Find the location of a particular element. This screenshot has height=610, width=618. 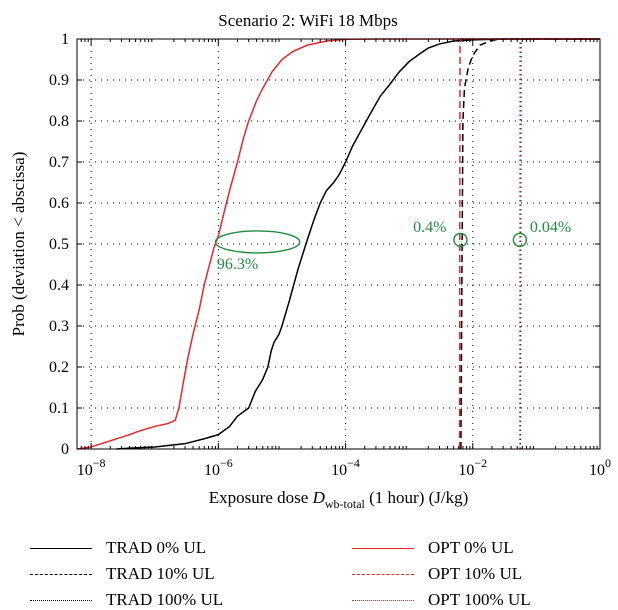

y-tick-label: 0.8 is located at coordinates (59, 121).